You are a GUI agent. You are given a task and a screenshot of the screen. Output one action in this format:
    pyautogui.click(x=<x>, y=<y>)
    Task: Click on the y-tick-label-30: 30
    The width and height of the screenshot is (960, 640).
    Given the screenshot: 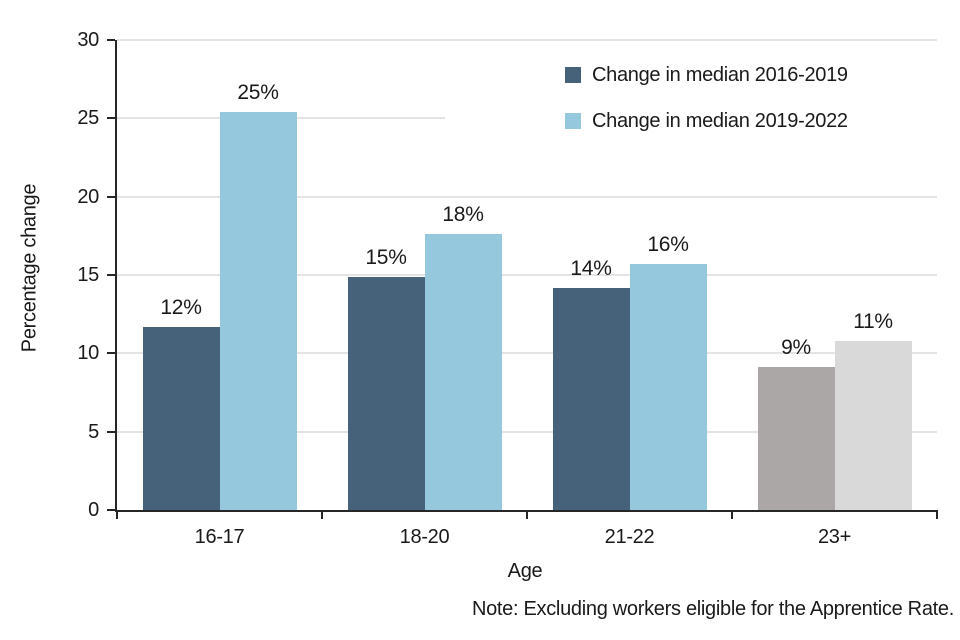 What is the action you would take?
    pyautogui.click(x=88, y=40)
    